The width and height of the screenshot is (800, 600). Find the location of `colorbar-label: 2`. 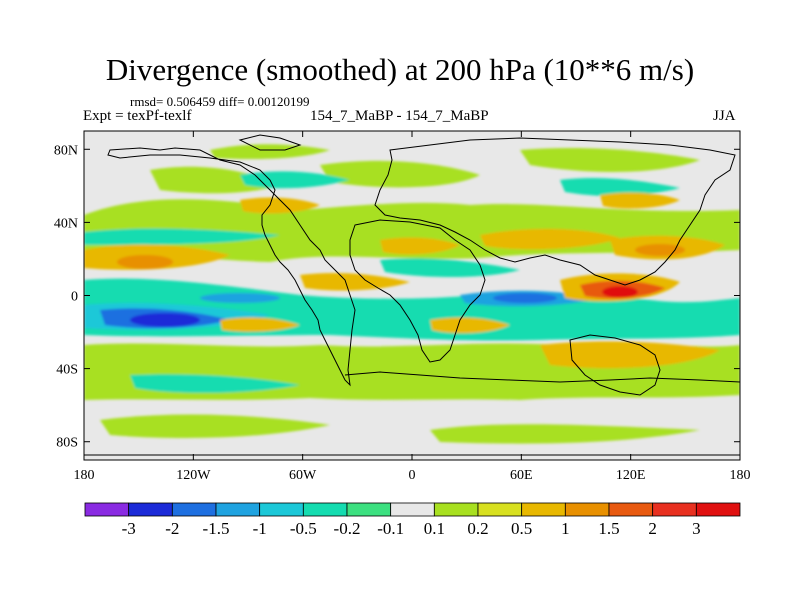

colorbar-label: 2 is located at coordinates (652, 528).